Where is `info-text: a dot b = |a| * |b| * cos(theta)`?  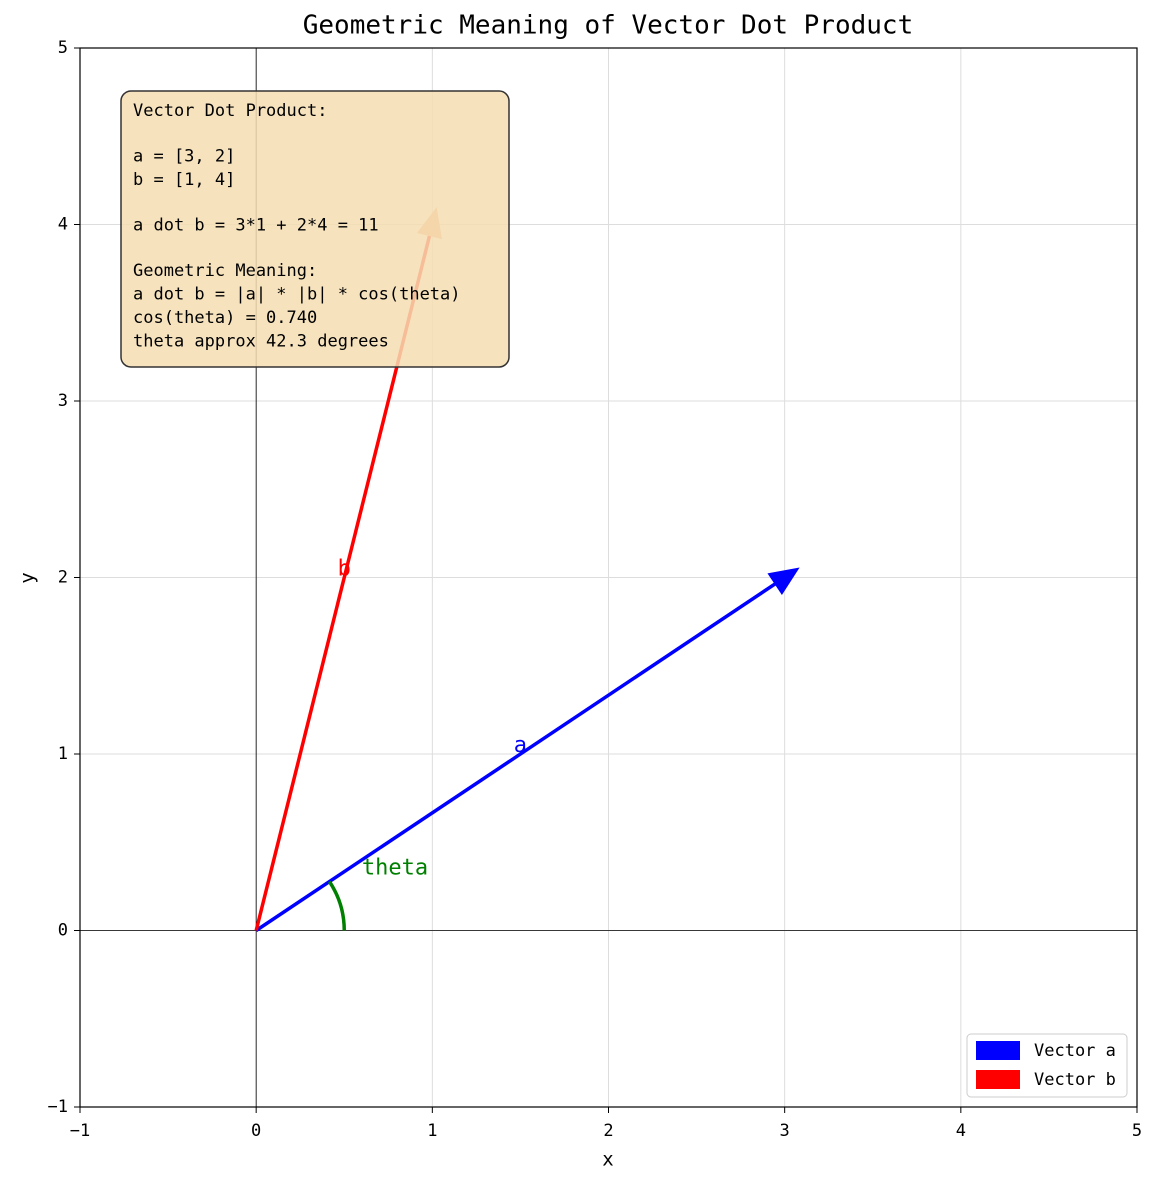 info-text: a dot b = |a| * |b| * cos(theta) is located at coordinates (297, 295).